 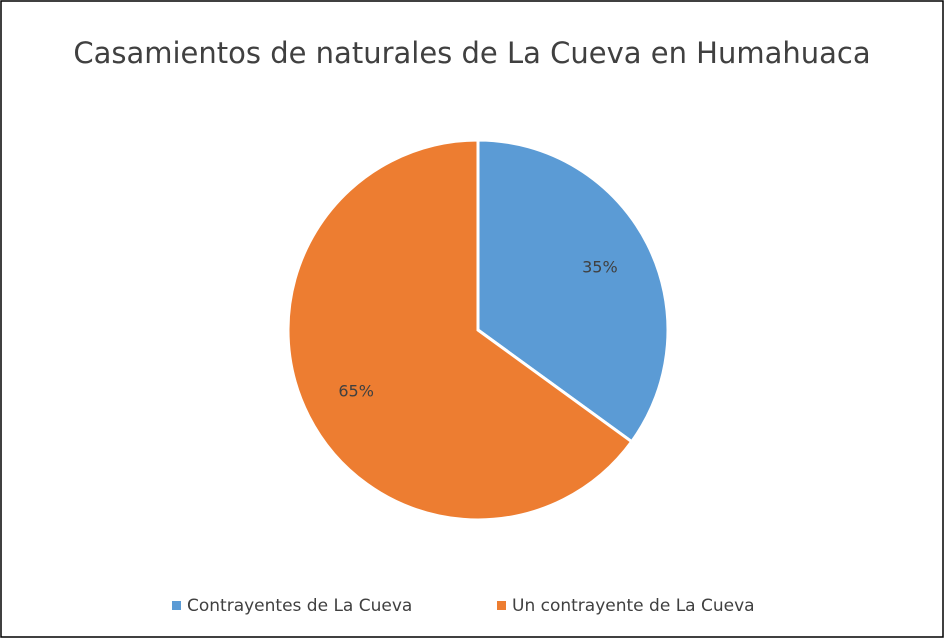 What do you see at coordinates (573, 291) in the screenshot?
I see `pie-slice` at bounding box center [573, 291].